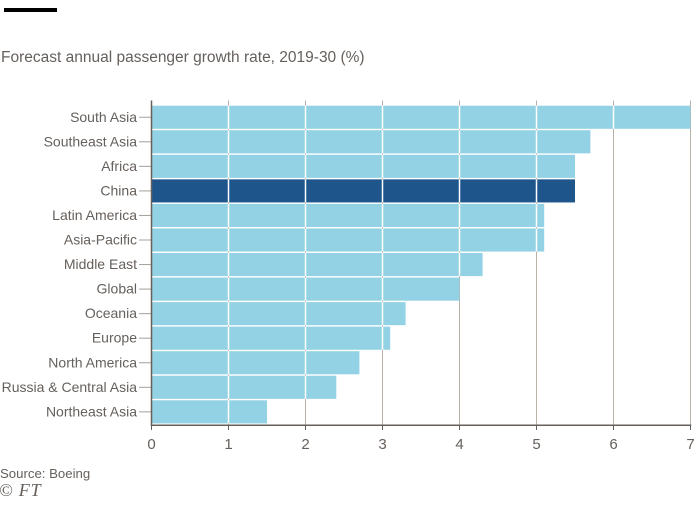 Image resolution: width=700 pixels, height=505 pixels. I want to click on svg-text: Europe, so click(114, 338).